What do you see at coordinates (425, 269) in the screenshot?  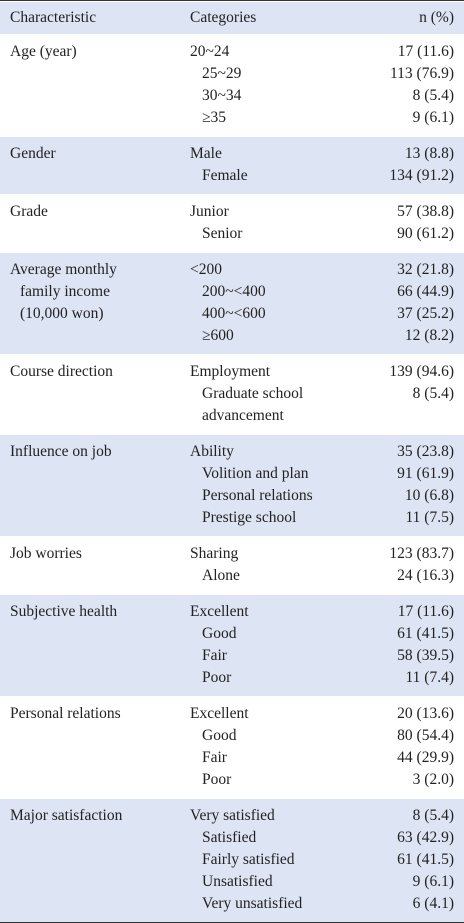 I see `n-text: 32 (21.8)` at bounding box center [425, 269].